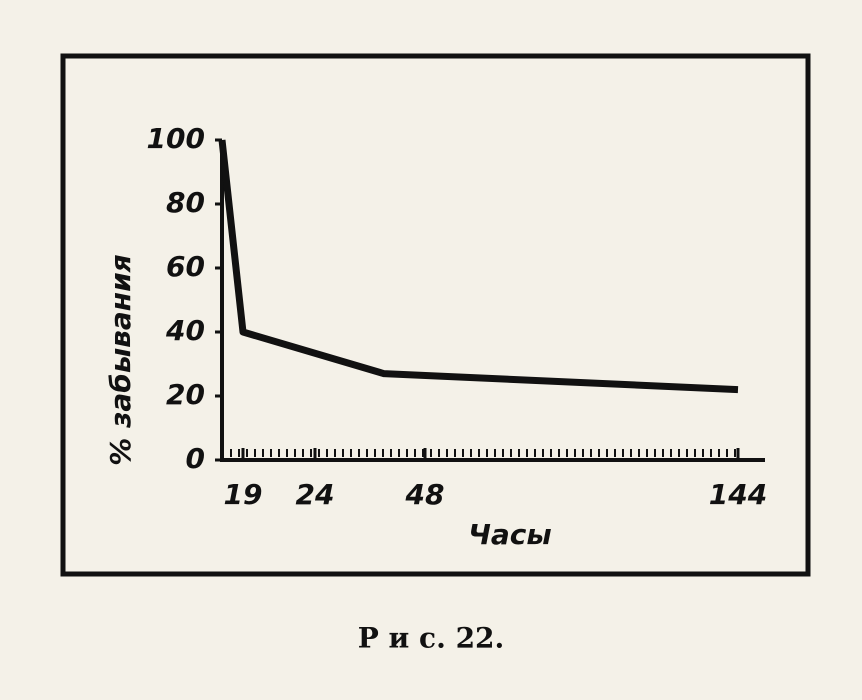 Image resolution: width=862 pixels, height=700 pixels. I want to click on y-tick-label: 100, so click(176, 138).